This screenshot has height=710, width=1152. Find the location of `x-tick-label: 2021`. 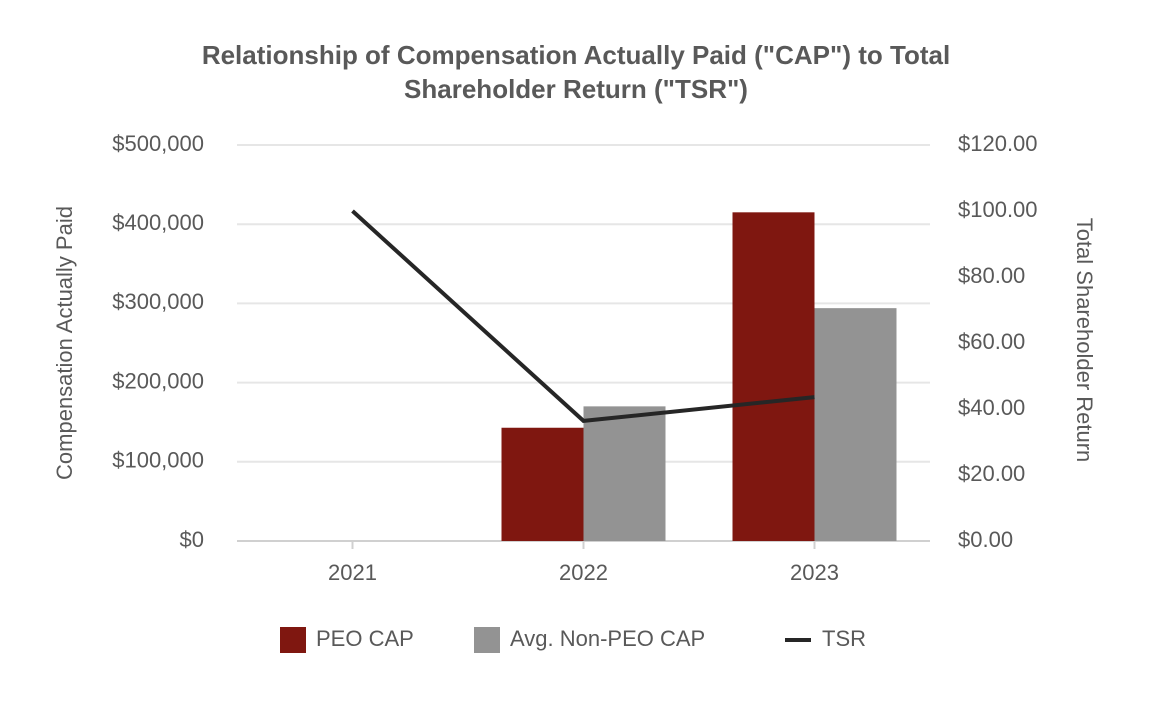

x-tick-label: 2021 is located at coordinates (352, 572).